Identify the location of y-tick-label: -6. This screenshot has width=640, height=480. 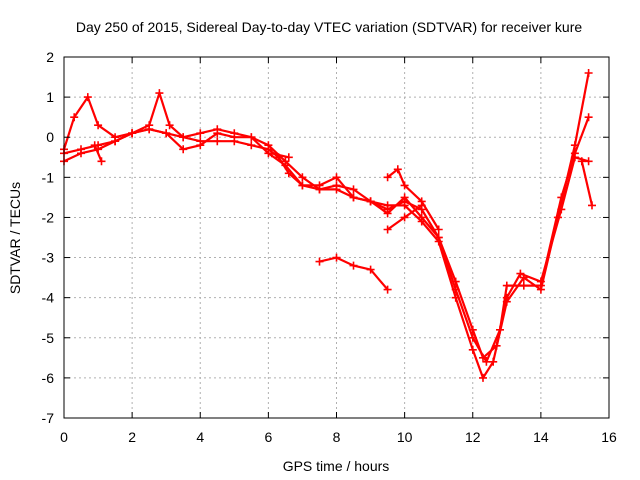
(48, 378).